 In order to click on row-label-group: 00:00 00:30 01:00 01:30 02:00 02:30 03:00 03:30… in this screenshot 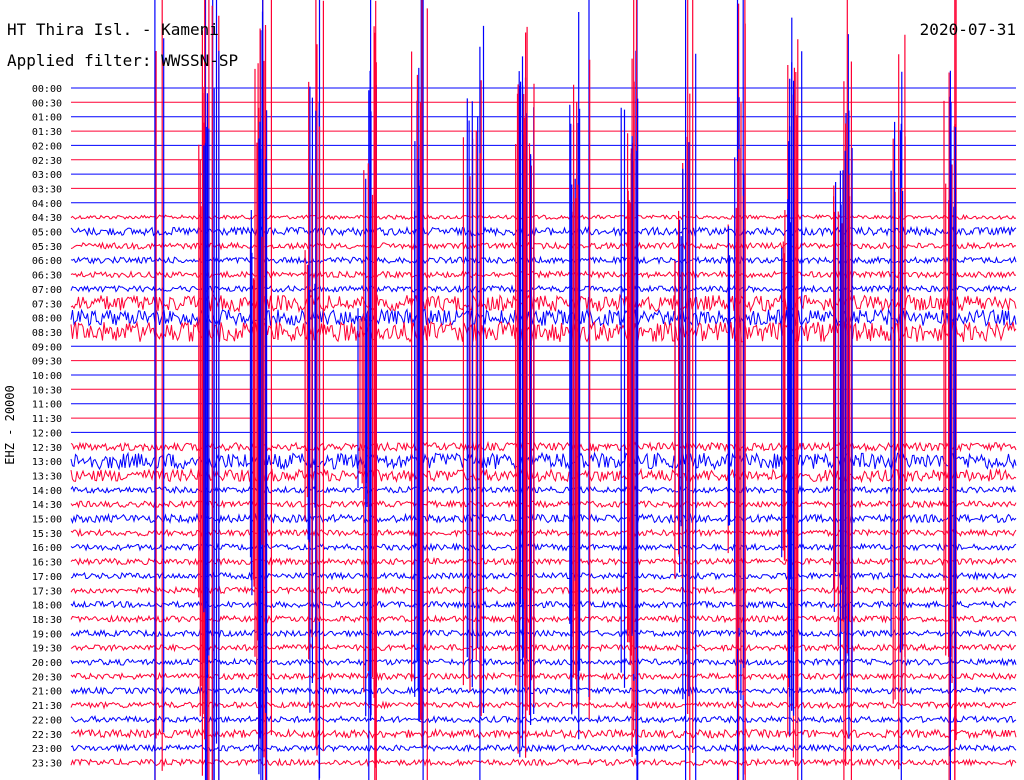, I will do `click(47, 426)`.